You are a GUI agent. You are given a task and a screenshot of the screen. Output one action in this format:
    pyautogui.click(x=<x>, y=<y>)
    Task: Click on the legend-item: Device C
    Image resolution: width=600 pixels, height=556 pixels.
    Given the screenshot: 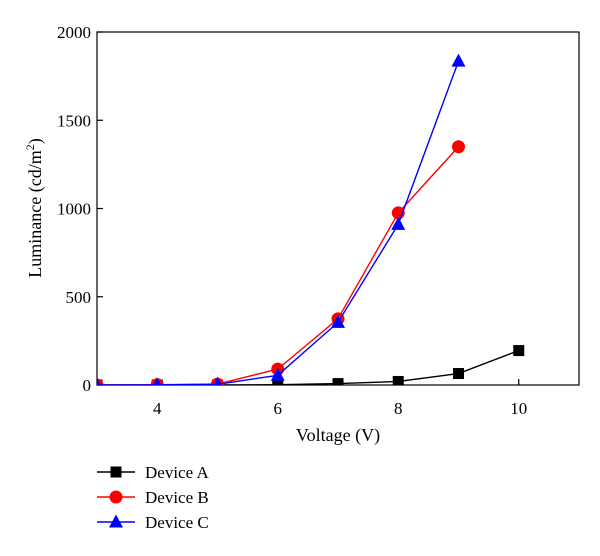 What is the action you would take?
    pyautogui.click(x=153, y=522)
    